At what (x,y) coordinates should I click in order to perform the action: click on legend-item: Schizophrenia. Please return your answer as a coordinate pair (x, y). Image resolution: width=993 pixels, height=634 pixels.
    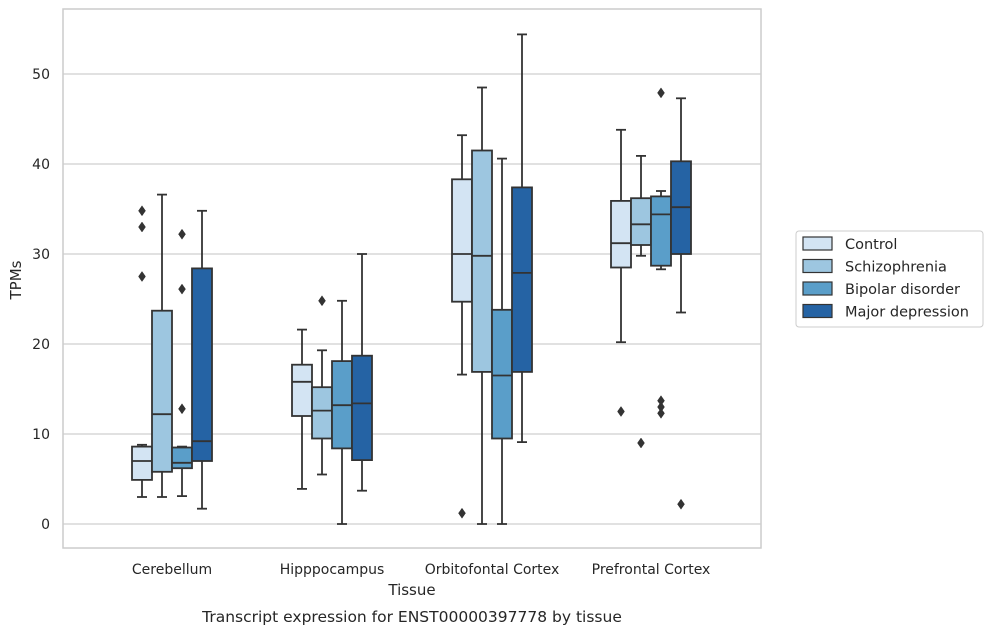
    Looking at the image, I should click on (874, 267).